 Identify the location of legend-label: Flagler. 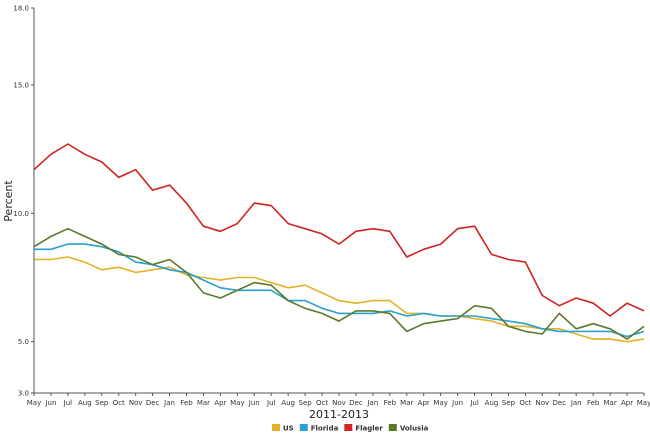
(369, 429).